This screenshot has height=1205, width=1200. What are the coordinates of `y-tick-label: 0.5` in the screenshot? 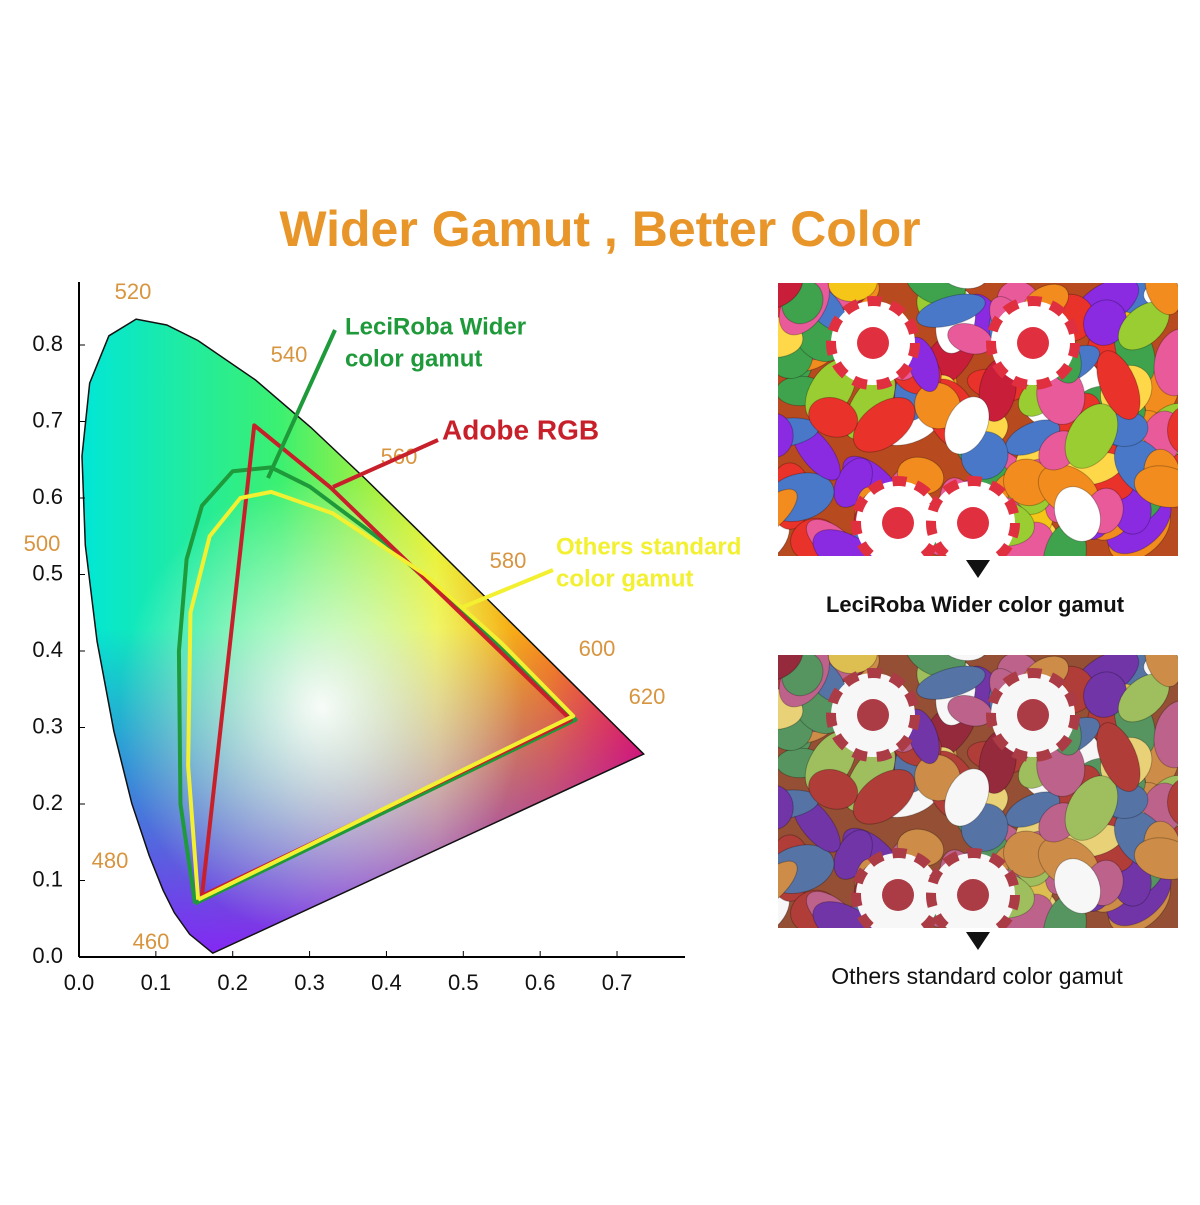 It's located at (47, 572).